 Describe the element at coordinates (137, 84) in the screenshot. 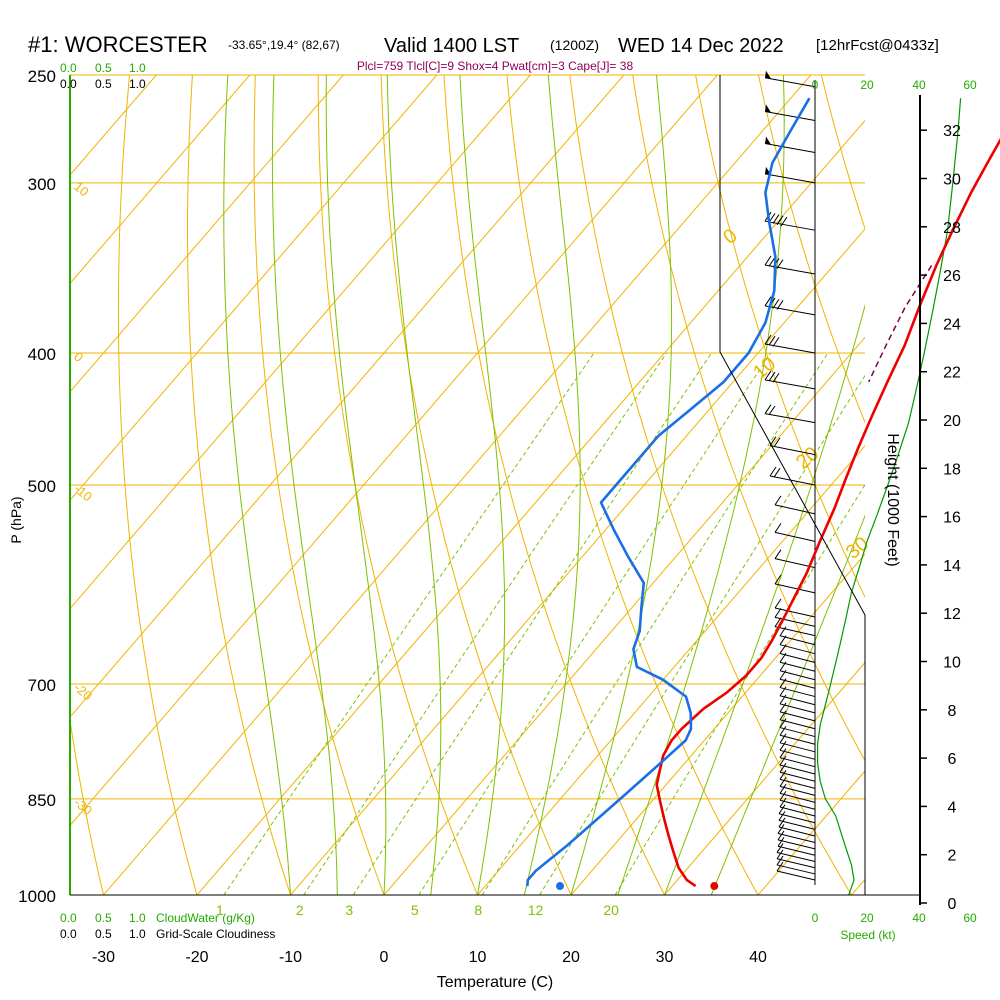

I see `cloud-top-black-2: 1.0` at that location.